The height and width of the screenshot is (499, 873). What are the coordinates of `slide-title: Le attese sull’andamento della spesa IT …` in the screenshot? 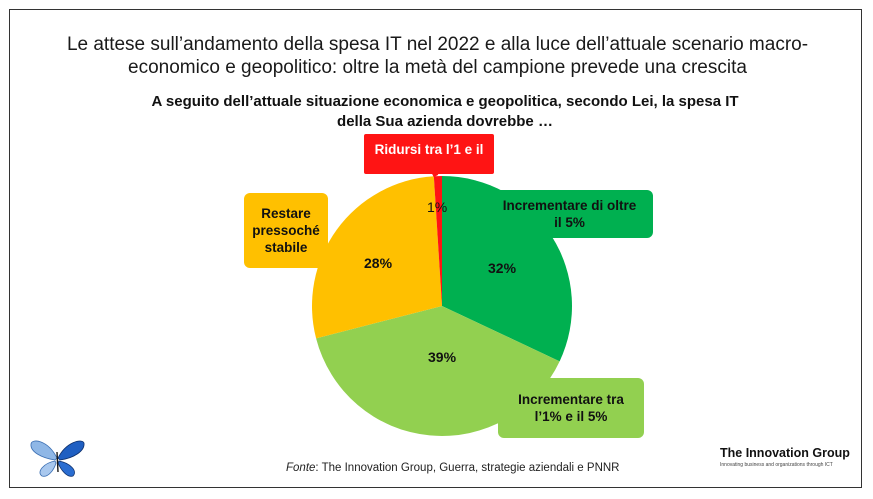 It's located at (437, 56).